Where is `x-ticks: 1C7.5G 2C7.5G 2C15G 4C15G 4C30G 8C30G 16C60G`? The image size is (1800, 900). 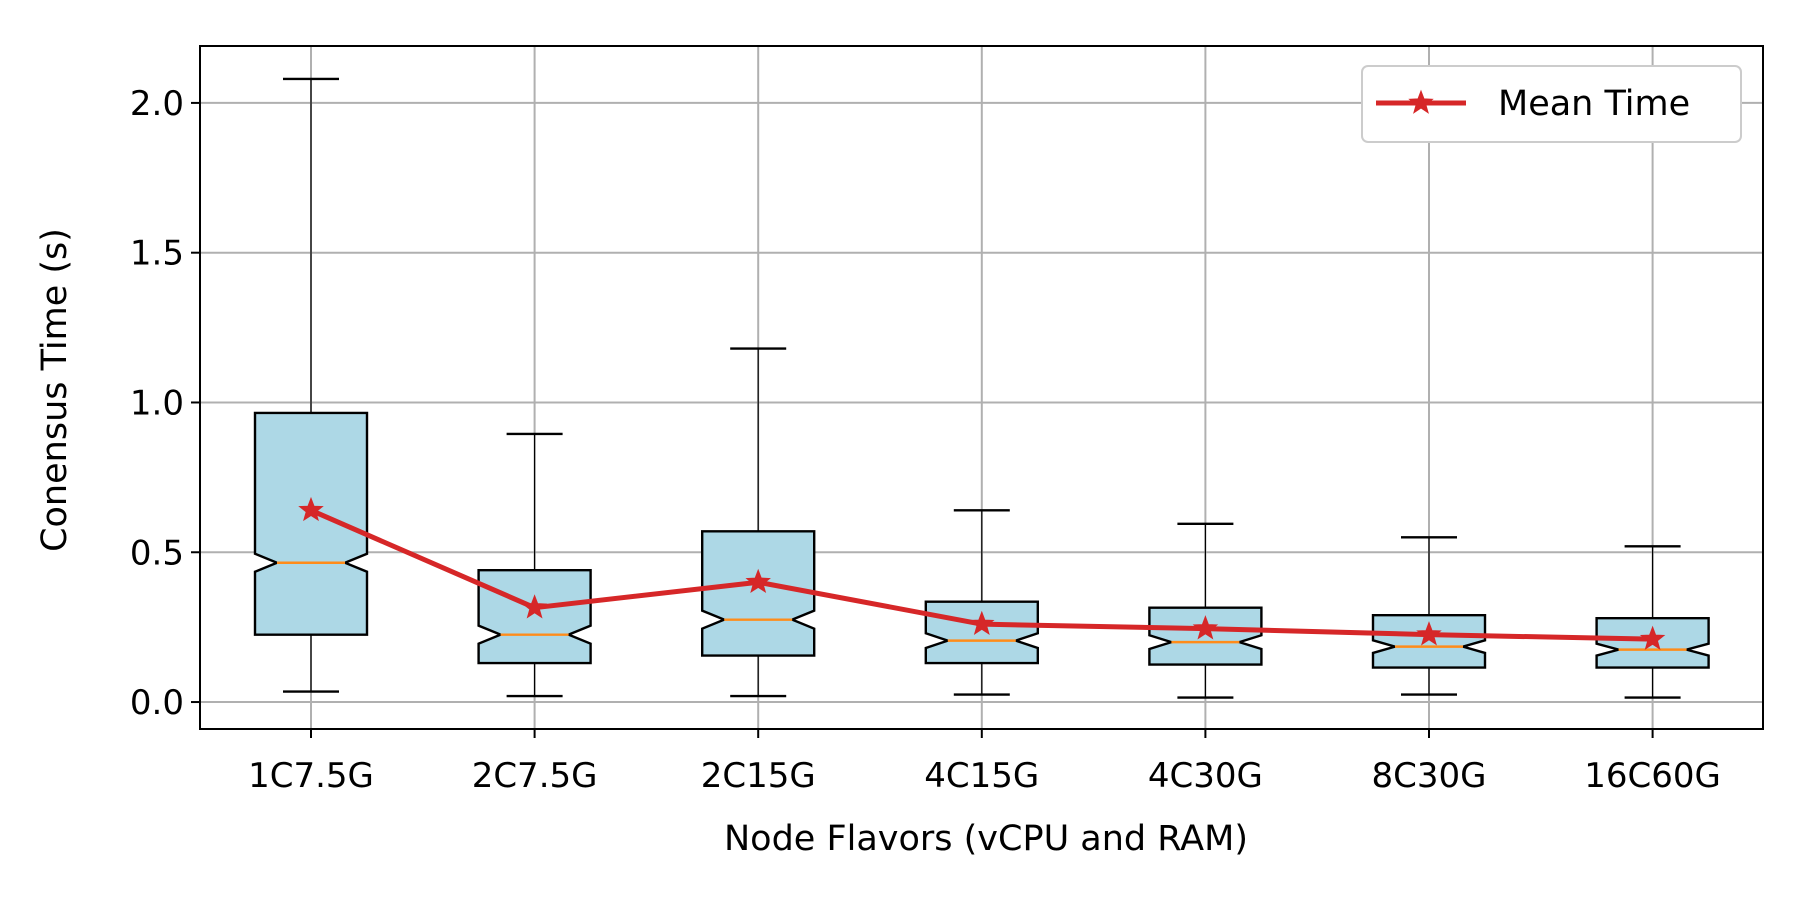 x-ticks: 1C7.5G 2C7.5G 2C15G 4C15G 4C30G 8C30G 16C60G is located at coordinates (984, 762).